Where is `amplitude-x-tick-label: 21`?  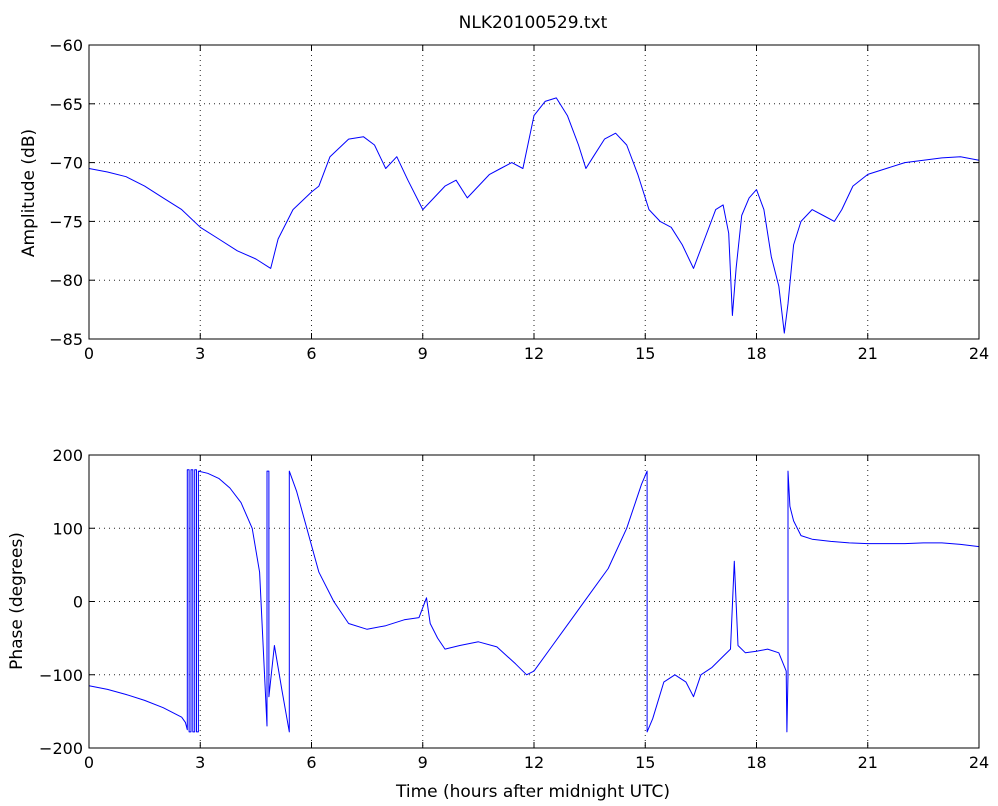 amplitude-x-tick-label: 21 is located at coordinates (868, 353).